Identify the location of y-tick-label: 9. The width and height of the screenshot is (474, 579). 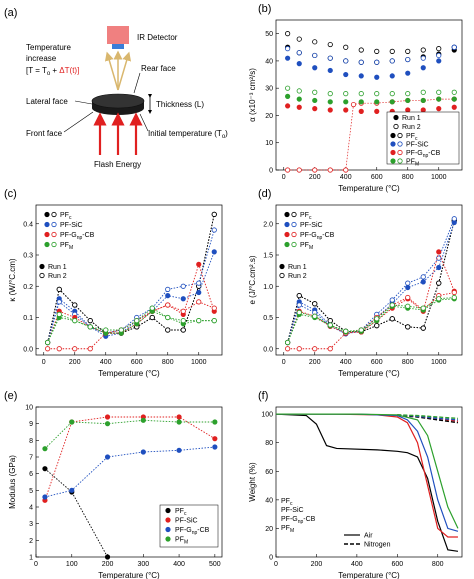
(31, 424).